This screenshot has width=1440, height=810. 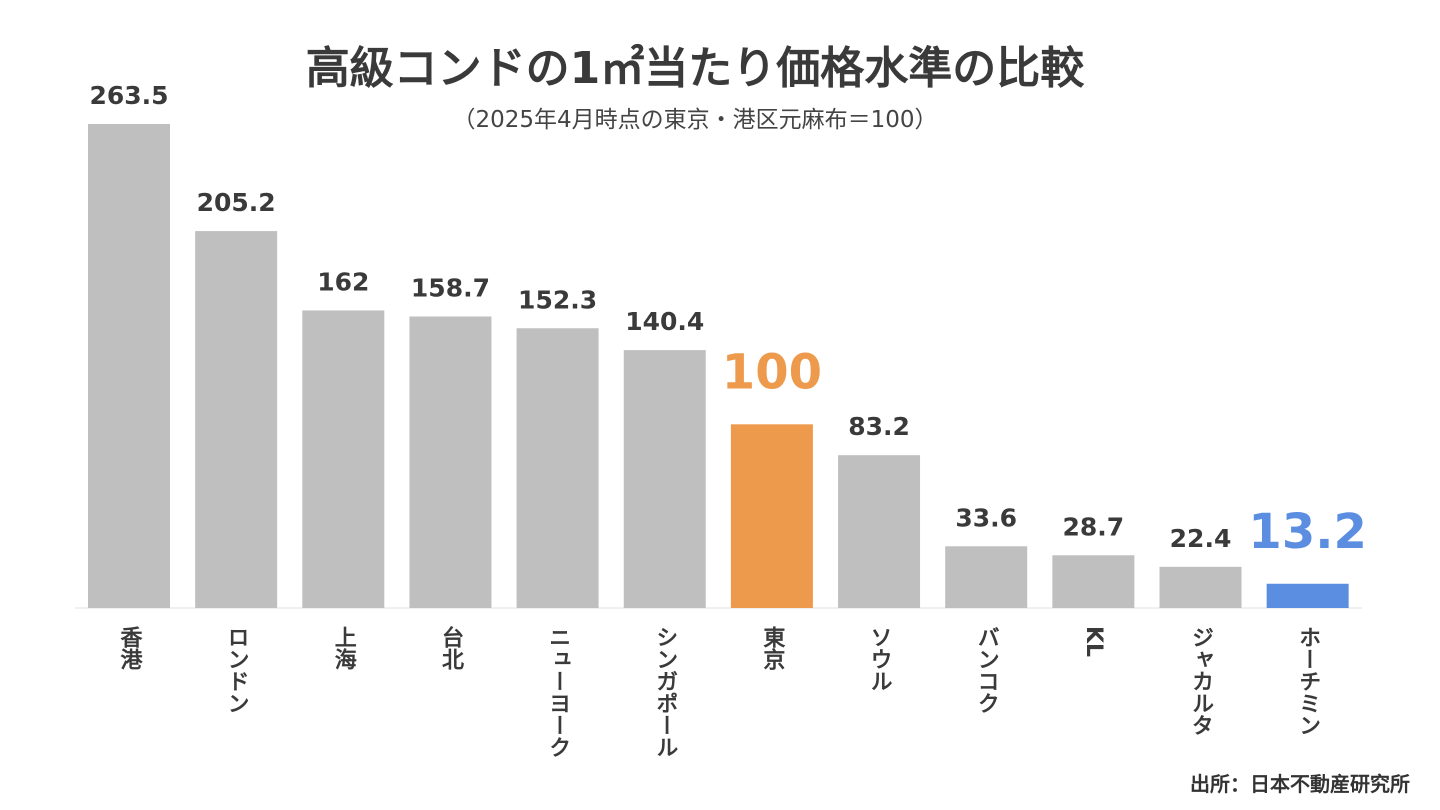 I want to click on source-note: 出所：日本不動産研究所, so click(x=1300, y=784).